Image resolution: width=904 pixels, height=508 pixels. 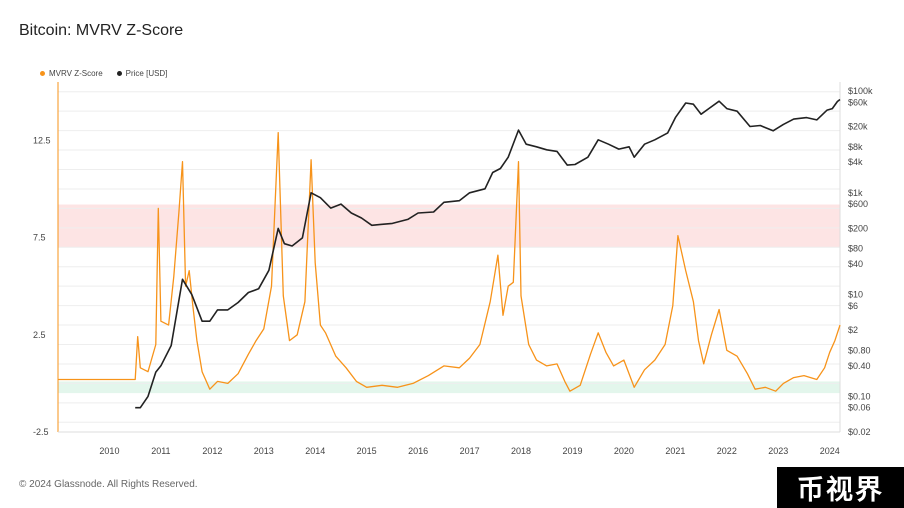 What do you see at coordinates (41, 432) in the screenshot?
I see `y-left-tick-label: -2.5` at bounding box center [41, 432].